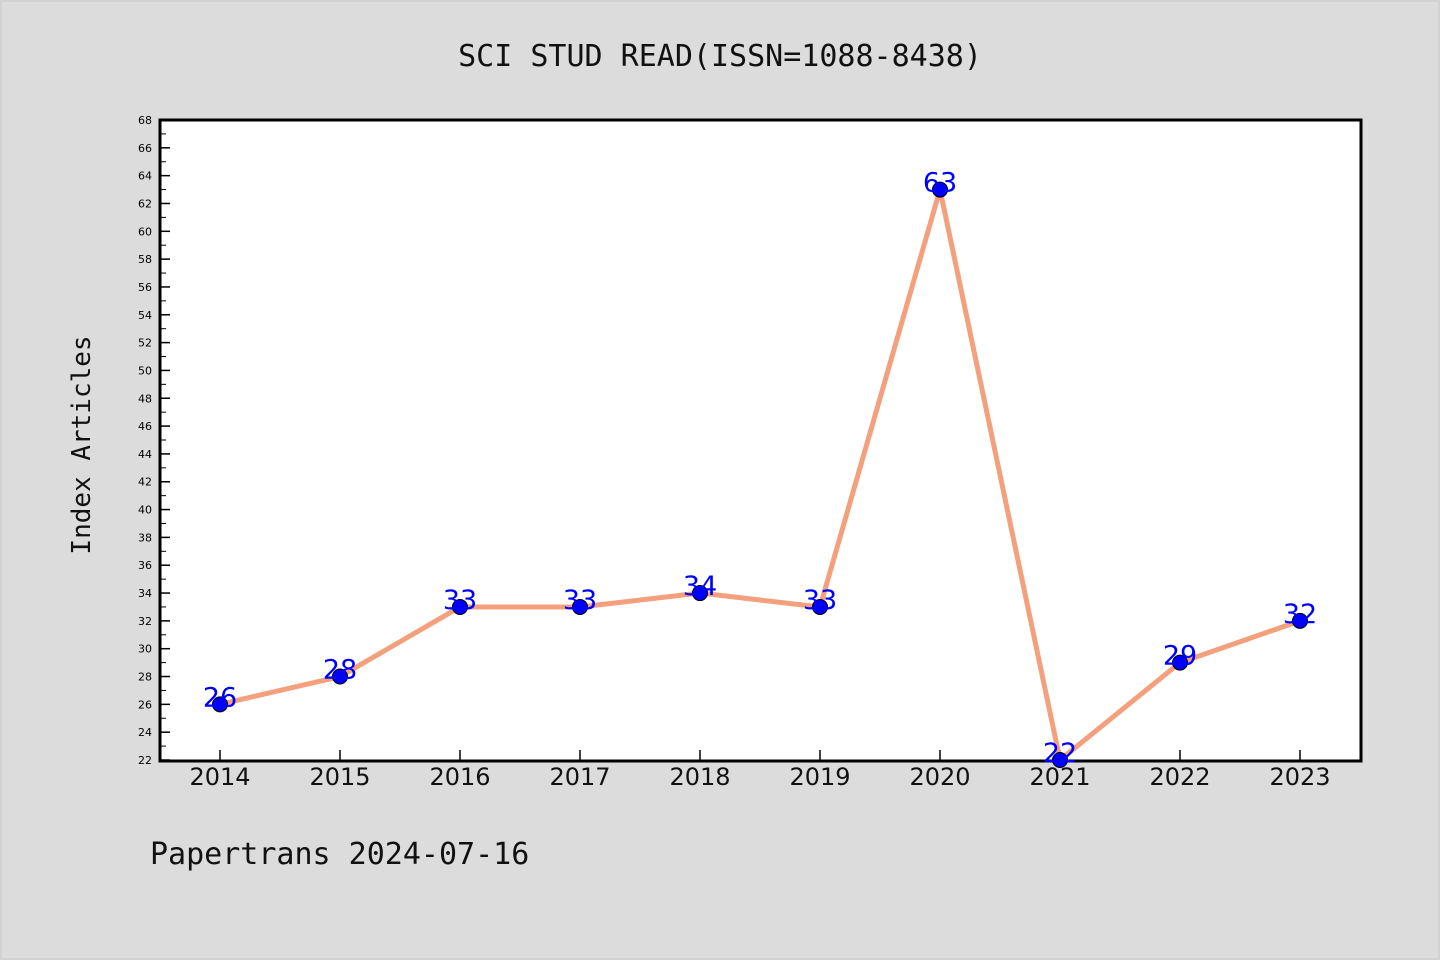  I want to click on data-label: 28, so click(340, 670).